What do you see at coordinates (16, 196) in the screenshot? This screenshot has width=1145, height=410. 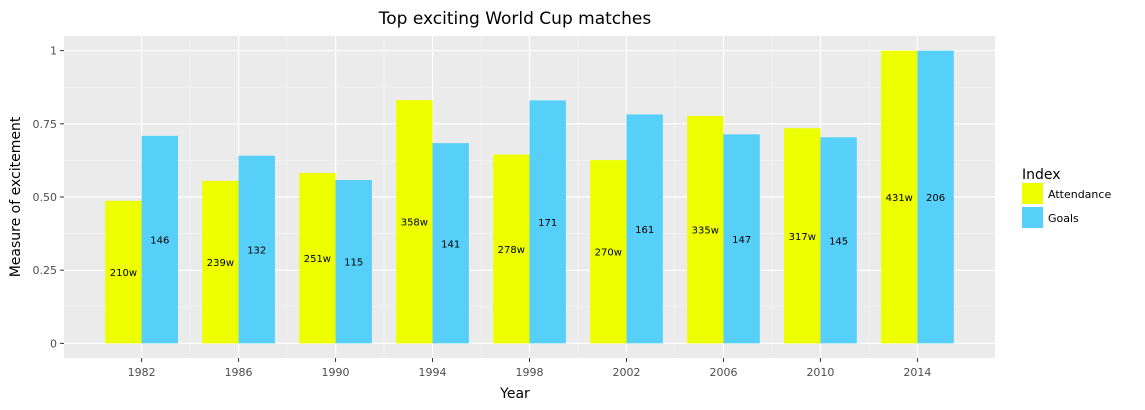 I see `y-axis-title: Measure of excitement` at bounding box center [16, 196].